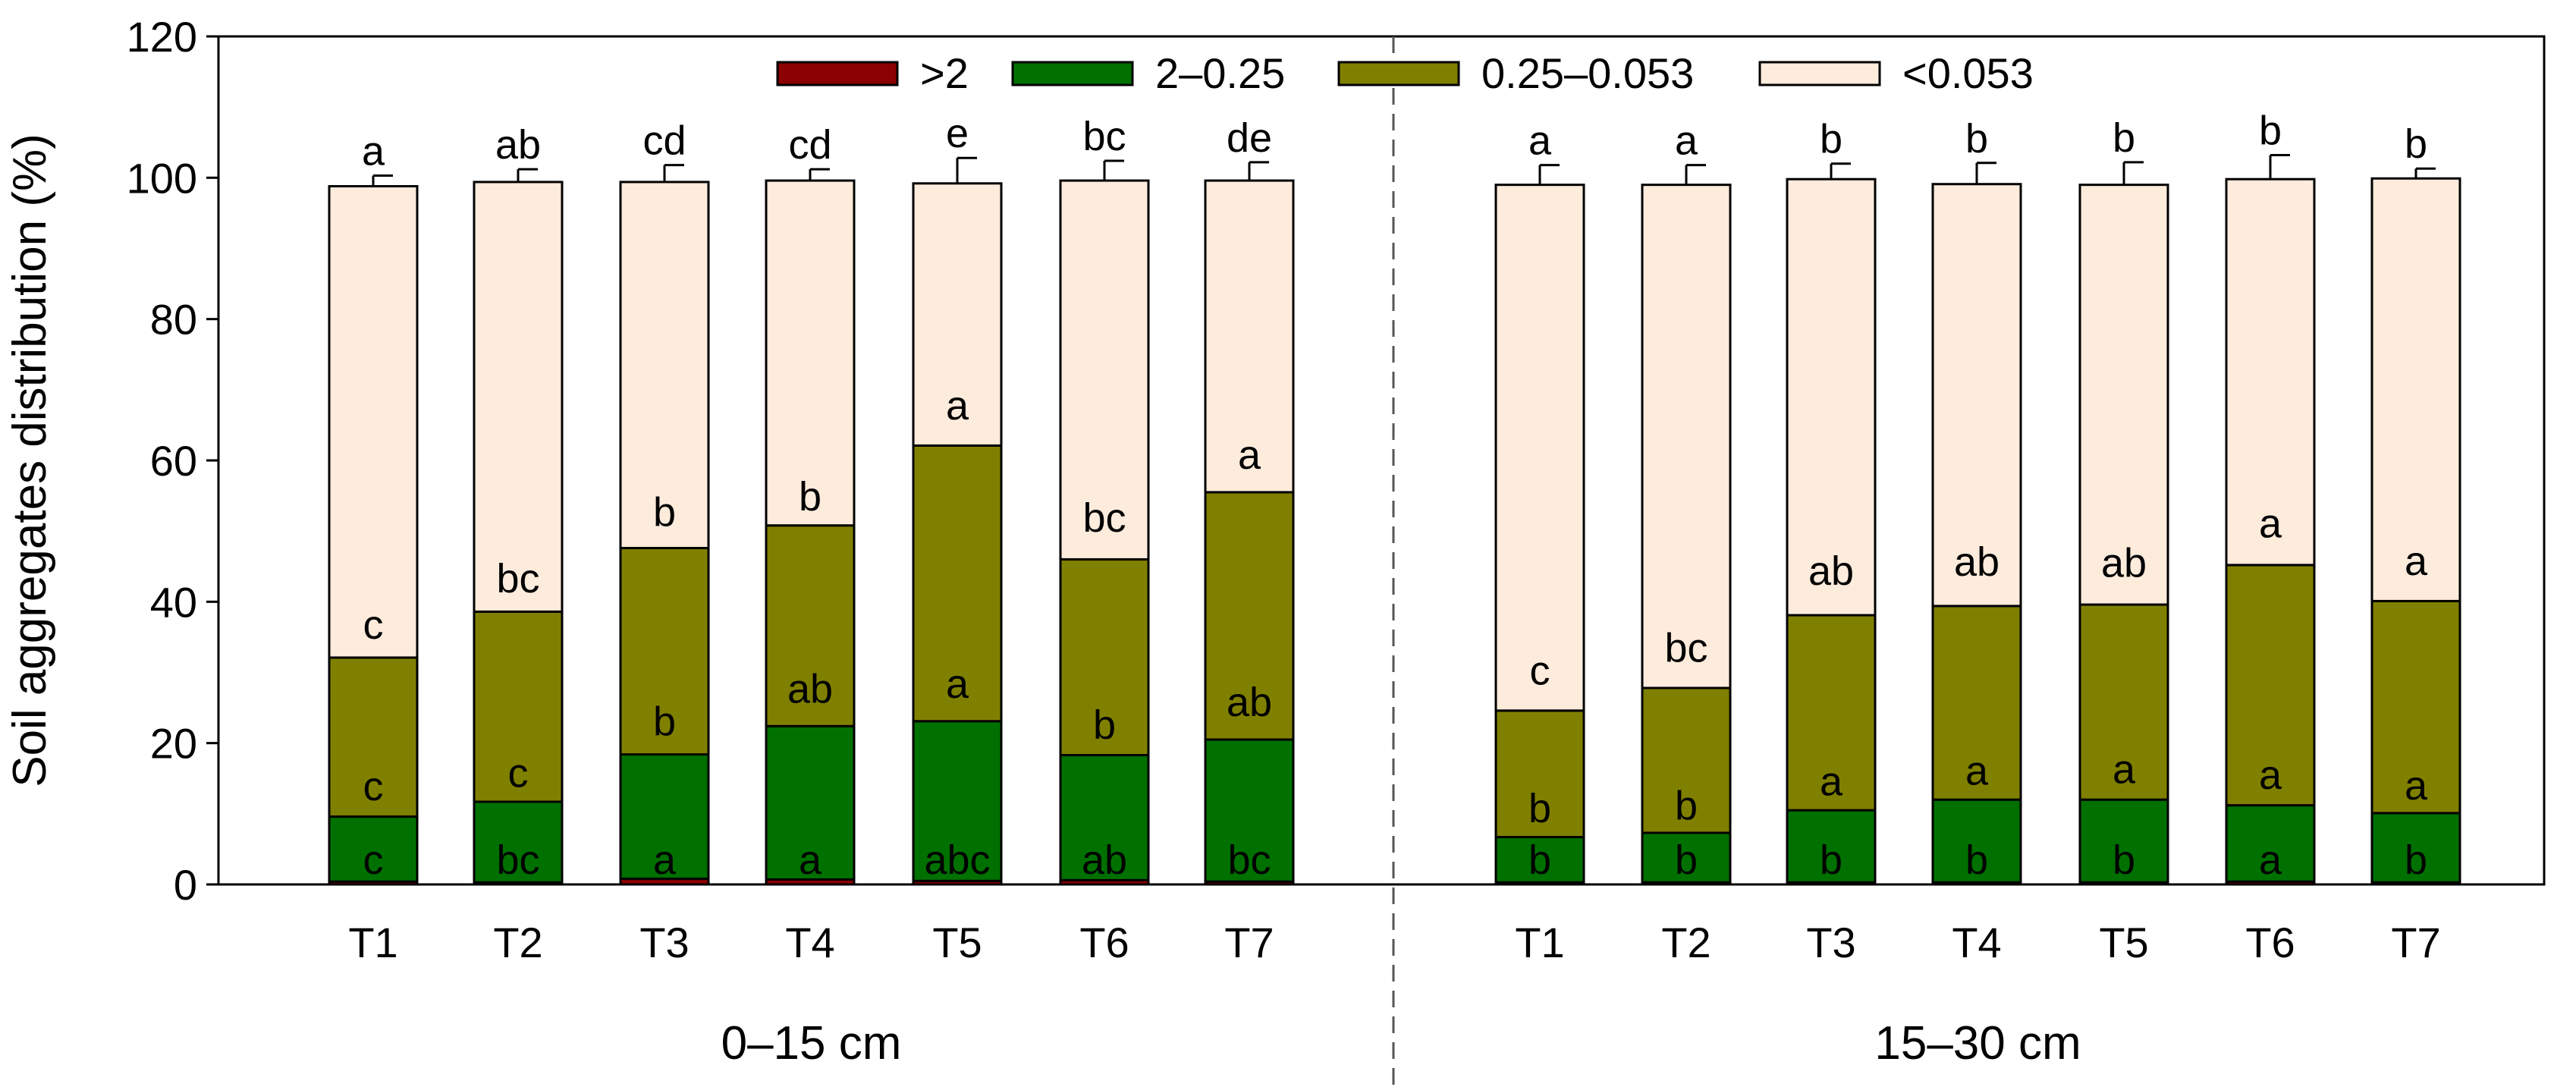 This screenshot has height=1090, width=2576. Describe the element at coordinates (664, 513) in the screenshot. I see `sig-letter-0-2-s2: b` at that location.